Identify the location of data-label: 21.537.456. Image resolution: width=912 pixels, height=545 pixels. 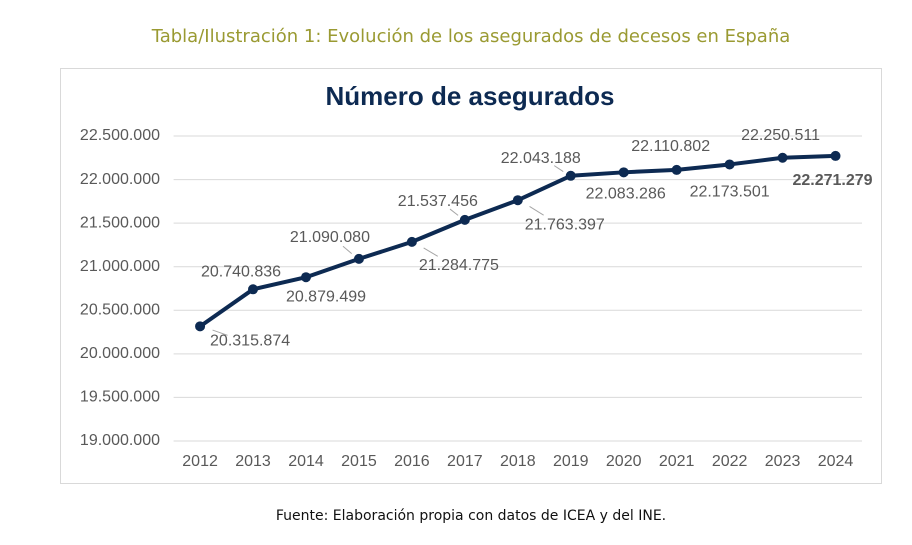
(438, 201).